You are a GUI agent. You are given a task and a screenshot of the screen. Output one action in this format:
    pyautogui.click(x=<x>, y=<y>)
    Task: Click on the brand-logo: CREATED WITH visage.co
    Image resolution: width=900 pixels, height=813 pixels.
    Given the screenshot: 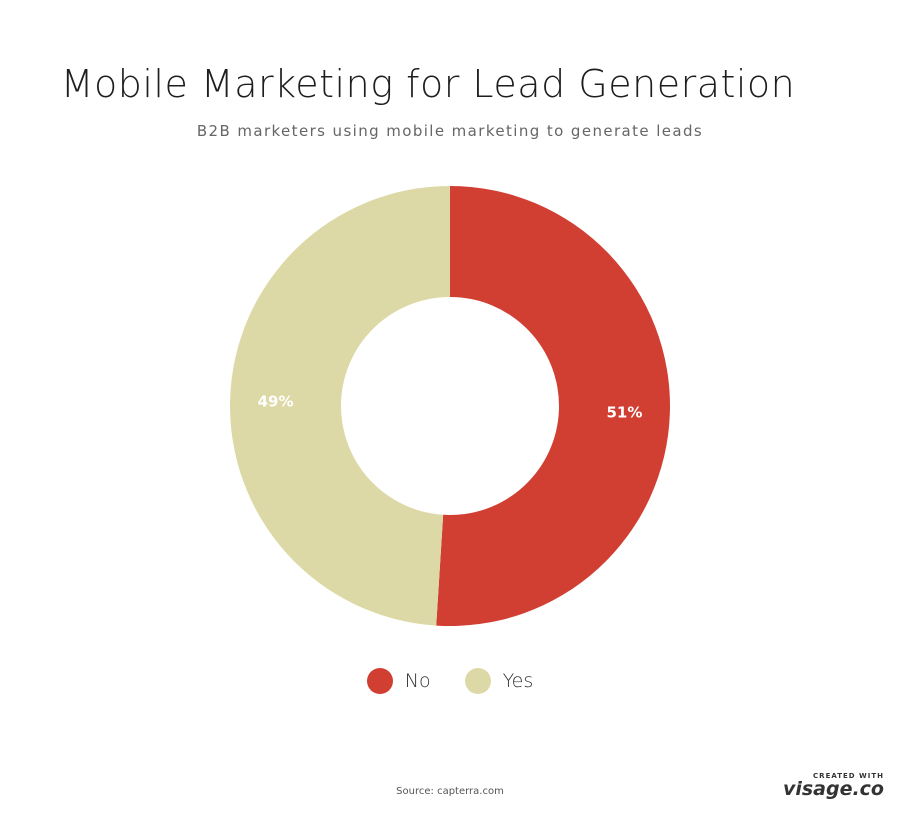 What is the action you would take?
    pyautogui.click(x=833, y=786)
    